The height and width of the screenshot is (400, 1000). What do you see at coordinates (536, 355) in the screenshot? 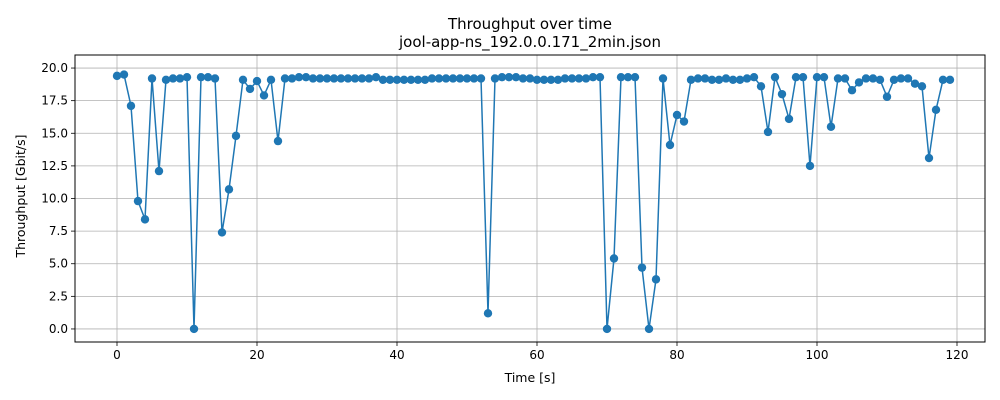
I see `x-tick-label: 60` at bounding box center [536, 355].